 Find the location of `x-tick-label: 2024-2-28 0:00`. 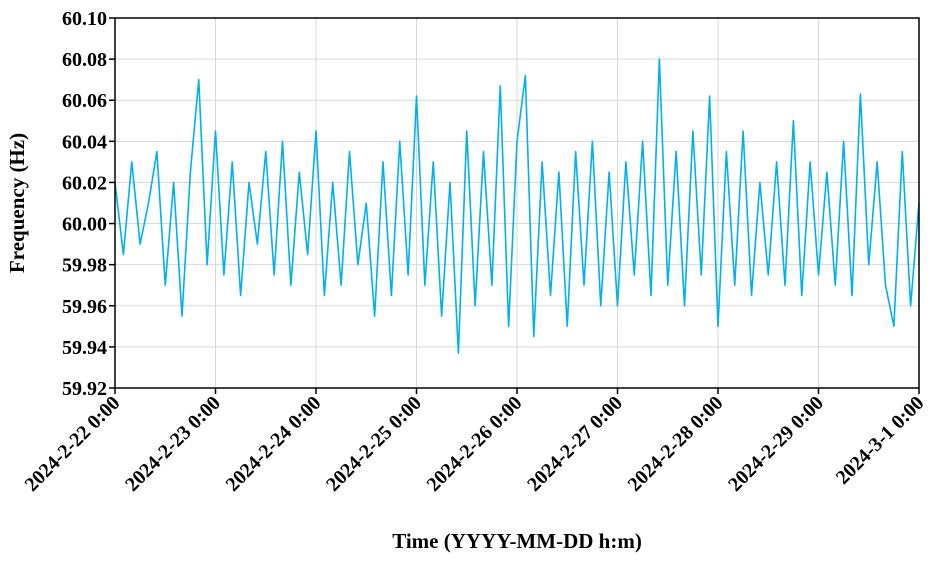

x-tick-label: 2024-2-28 0:00 is located at coordinates (676, 444).